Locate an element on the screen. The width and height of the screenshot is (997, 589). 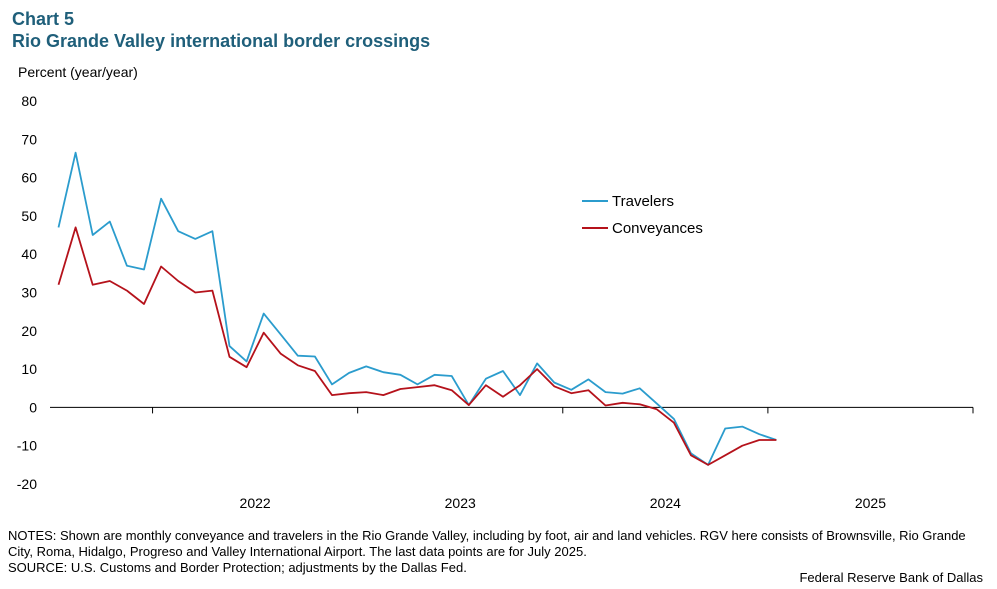
chart-number: Chart 5 is located at coordinates (43, 19).